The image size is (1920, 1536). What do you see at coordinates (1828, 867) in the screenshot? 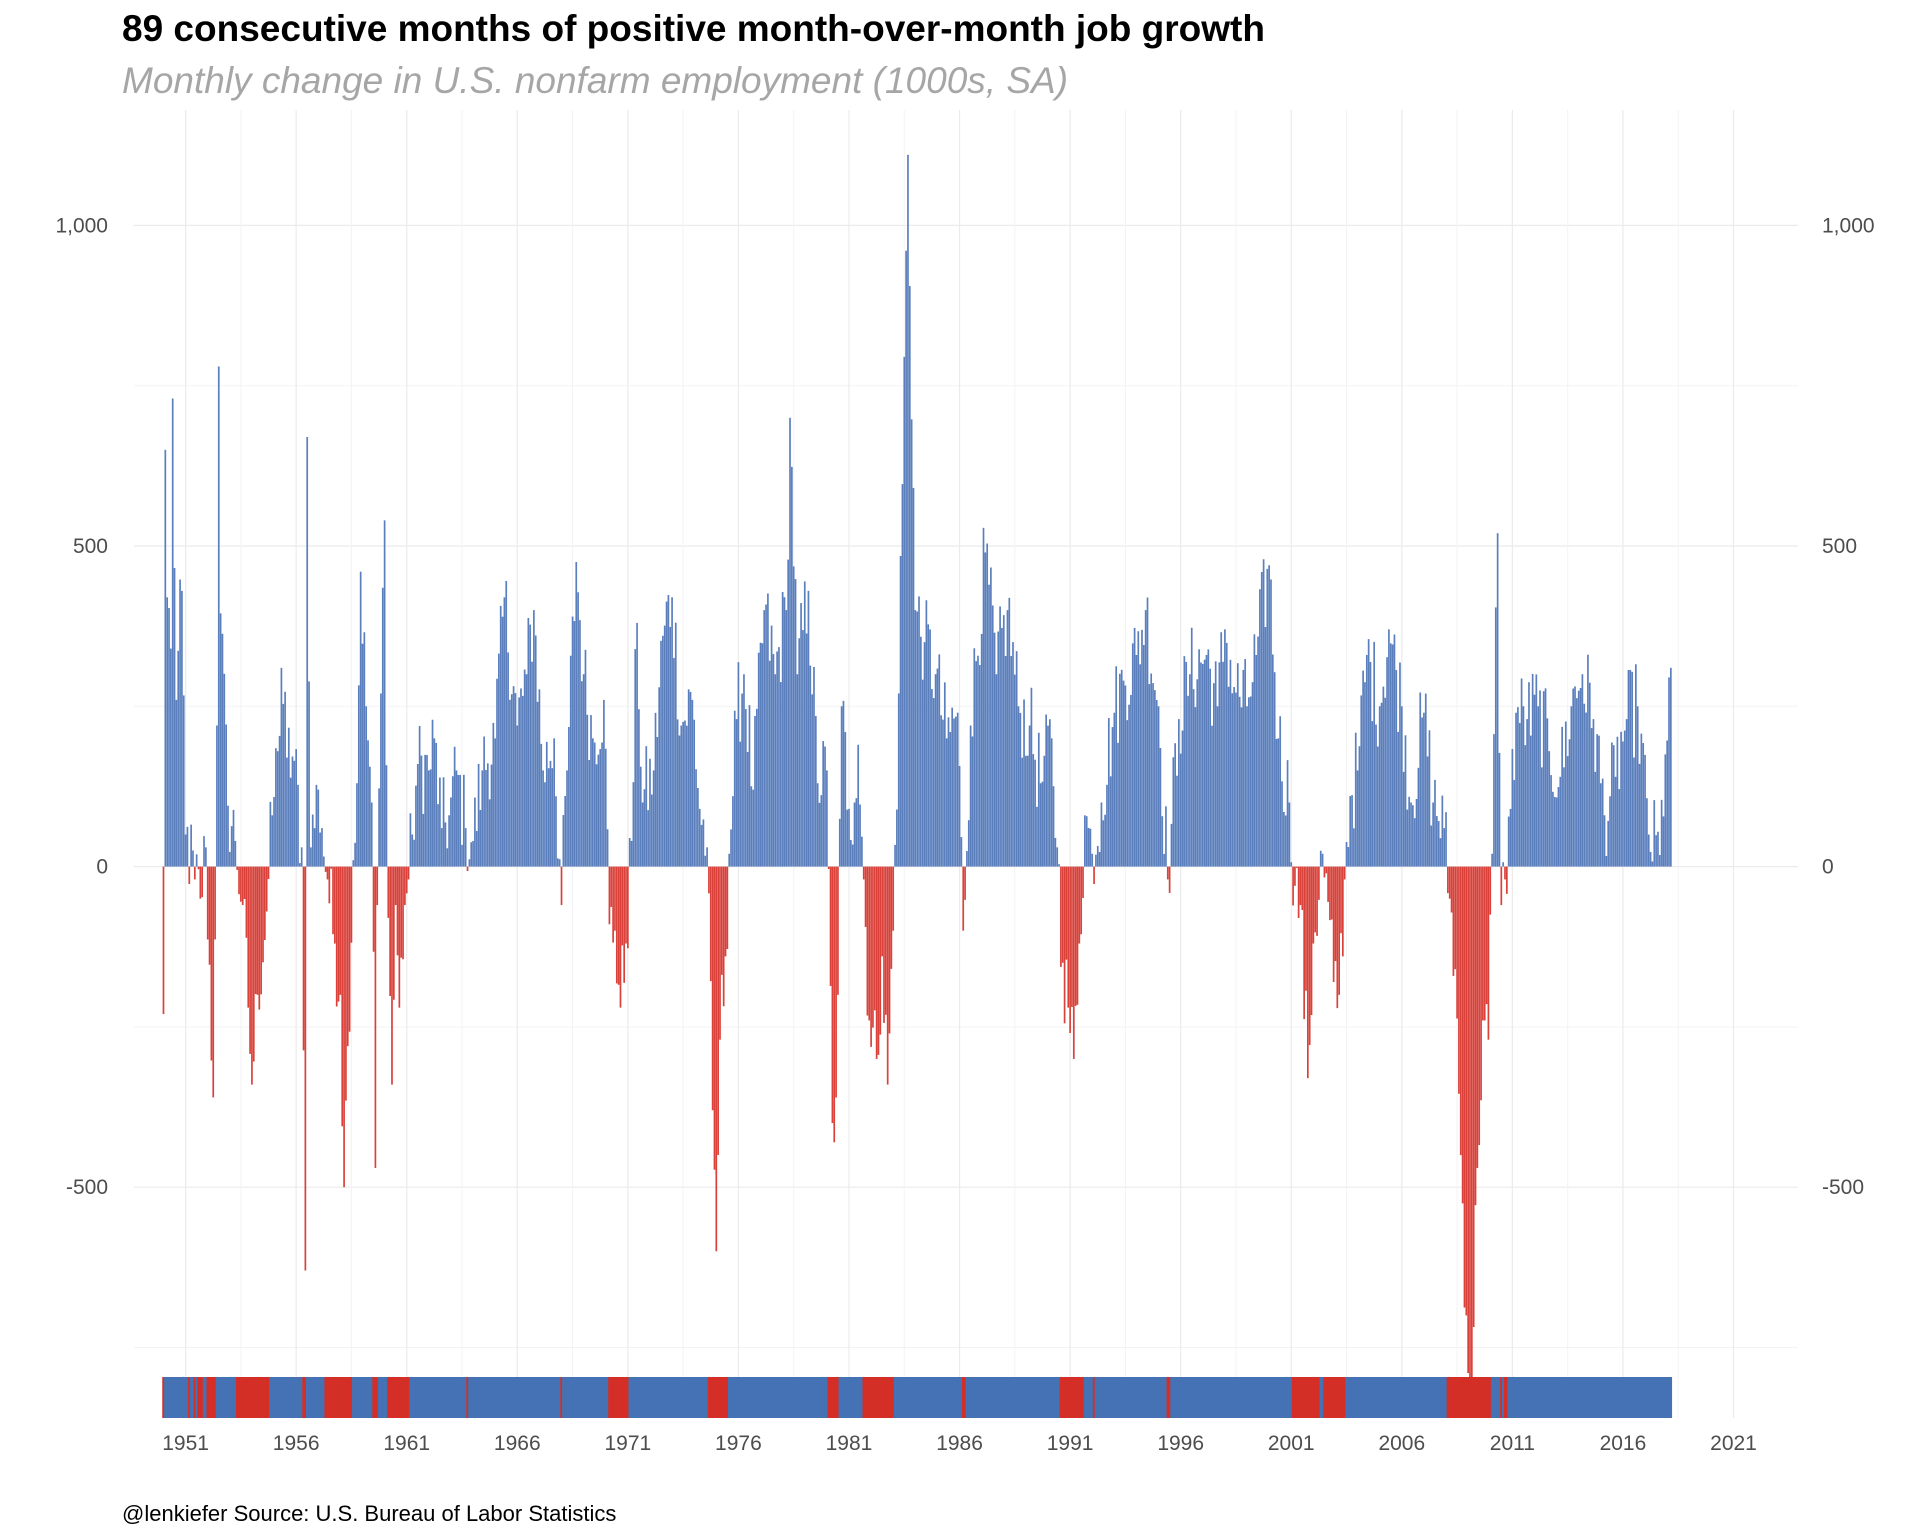
I see `y-tick-label-right: 0` at bounding box center [1828, 867].